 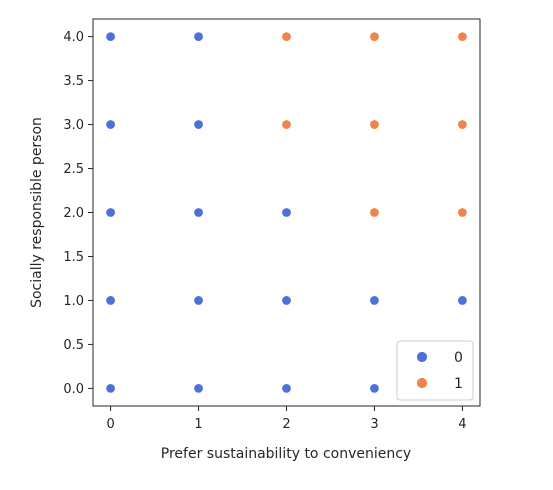 What do you see at coordinates (73, 257) in the screenshot?
I see `y-tick-label: 1.5` at bounding box center [73, 257].